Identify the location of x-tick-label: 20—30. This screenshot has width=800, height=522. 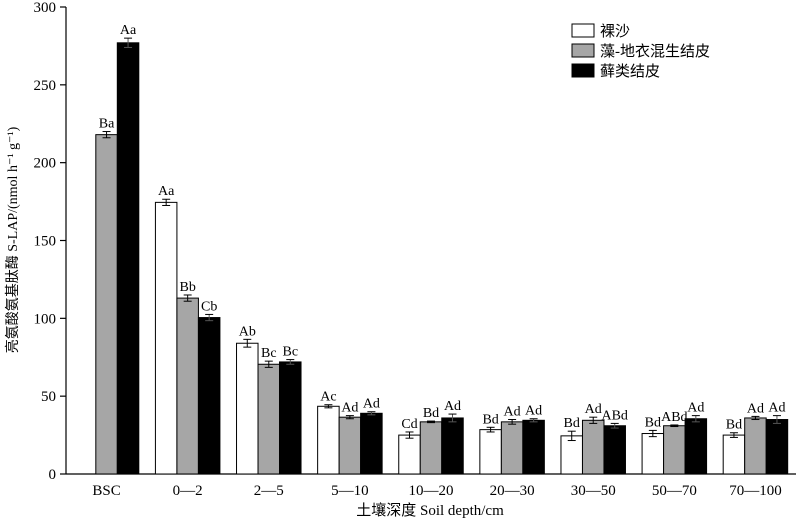
(512, 491).